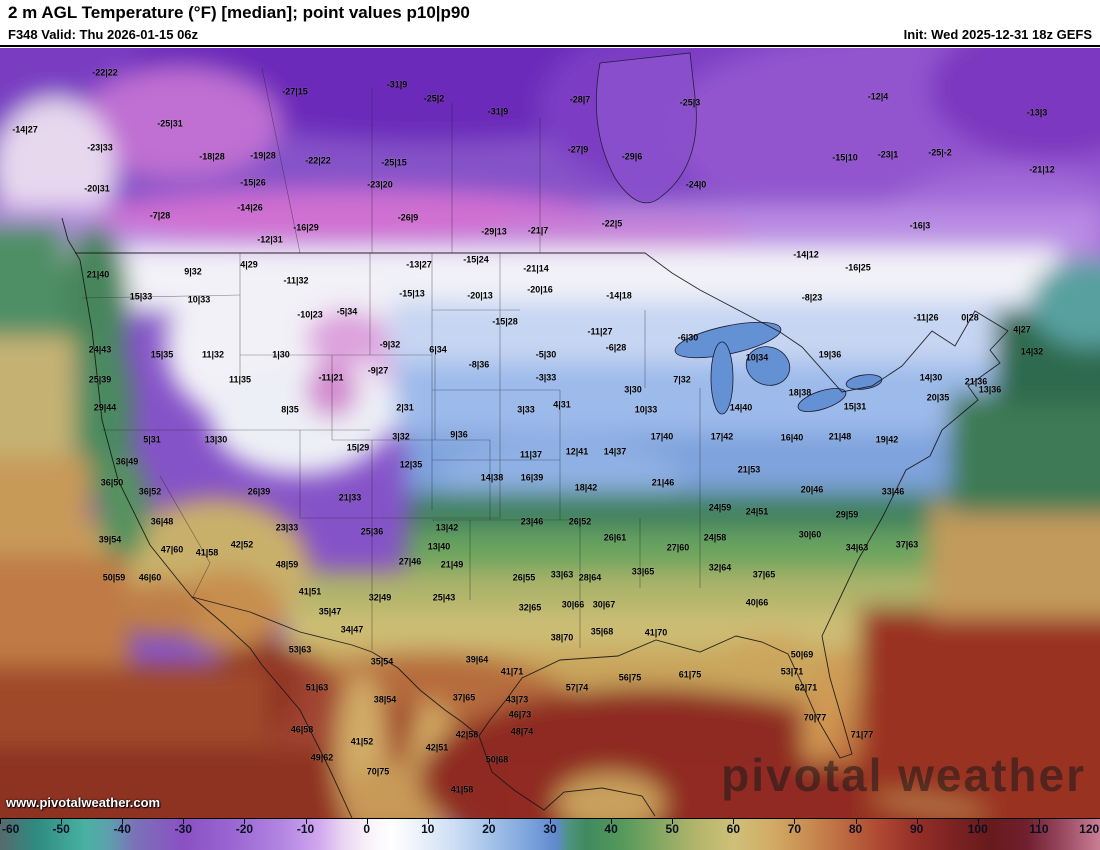 The height and width of the screenshot is (850, 1100). What do you see at coordinates (1042, 169) in the screenshot?
I see `point-value: -21|12` at bounding box center [1042, 169].